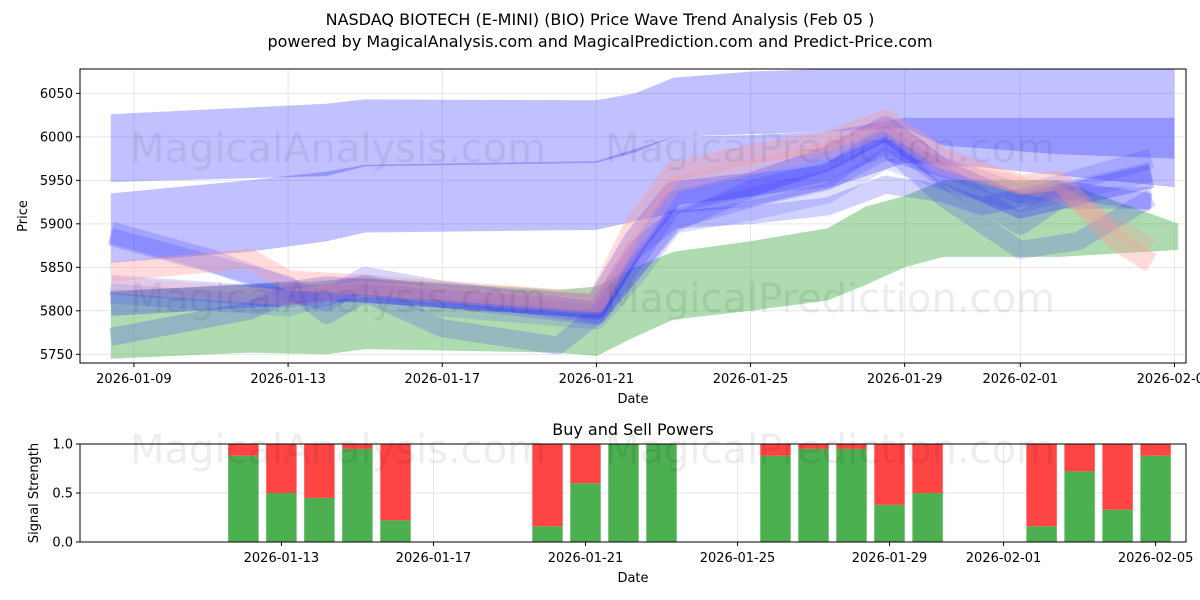 This screenshot has height=600, width=1200. What do you see at coordinates (830, 450) in the screenshot?
I see `watermark-prediction-bottom: MagicalPrediction.com` at bounding box center [830, 450].